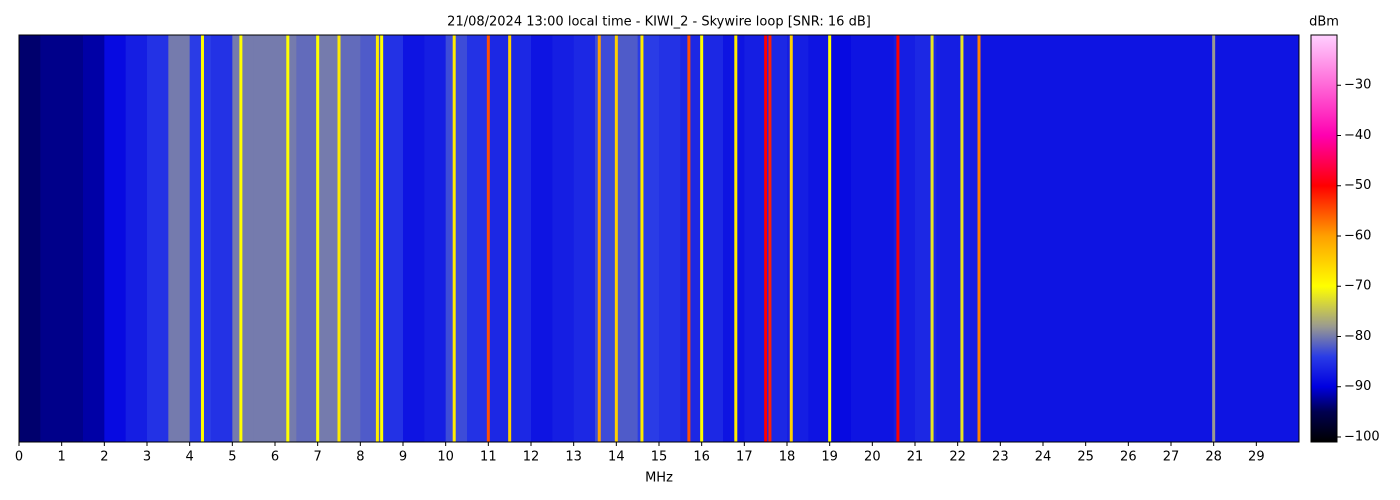 This screenshot has width=1400, height=500. What do you see at coordinates (1357, 85) in the screenshot?
I see `colorbar-tick-label: −30` at bounding box center [1357, 85].